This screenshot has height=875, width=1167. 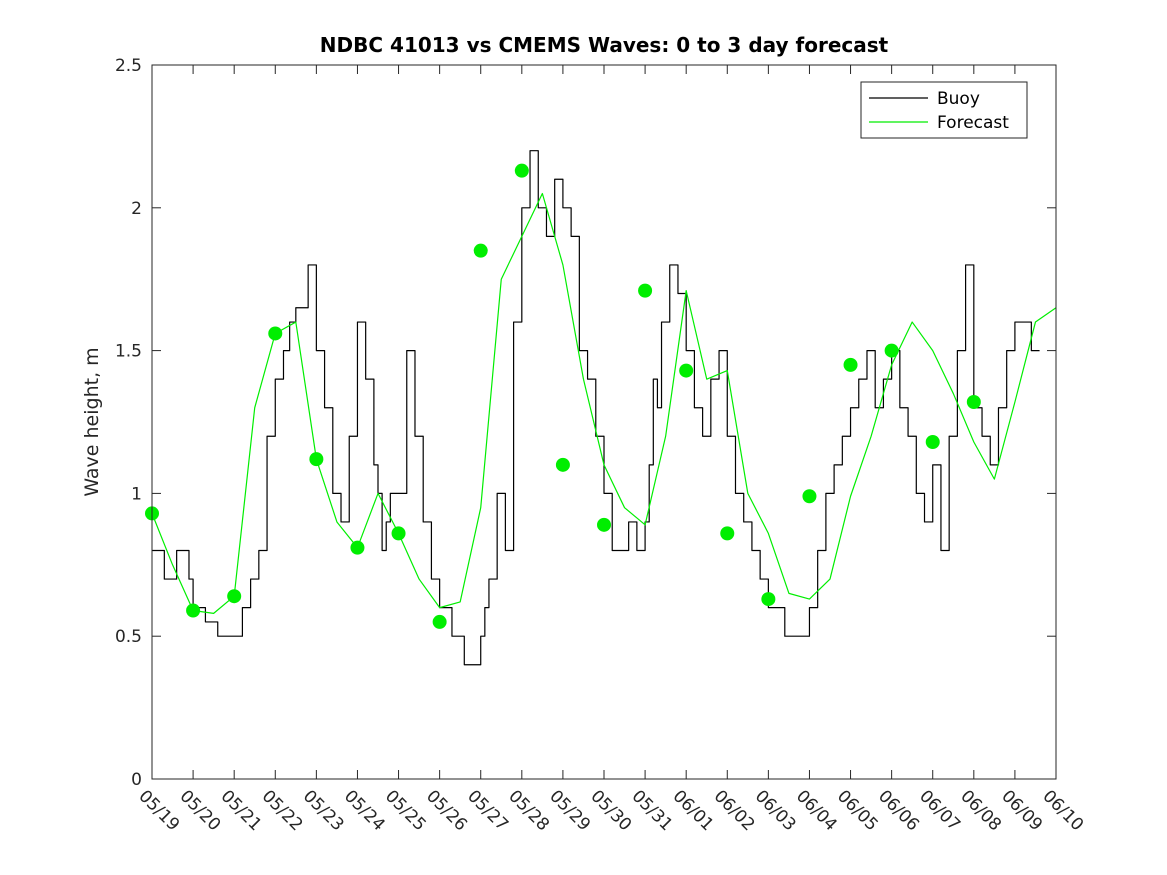 What do you see at coordinates (958, 99) in the screenshot?
I see `legend-buoy-label: Buoy` at bounding box center [958, 99].